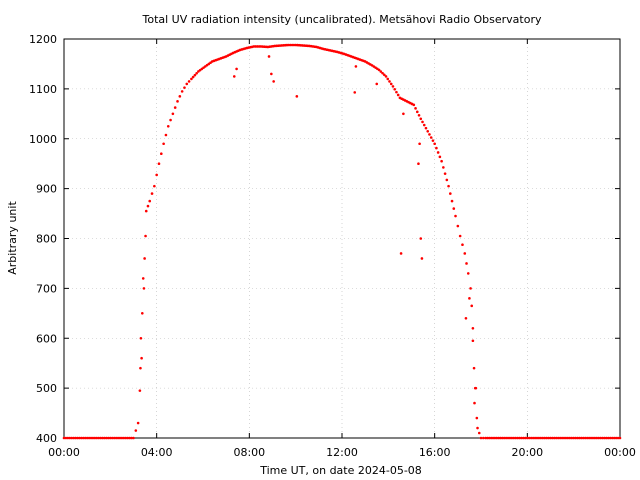 This screenshot has width=640, height=480. I want to click on y-axis-label: Arbitrary unit, so click(12, 238).